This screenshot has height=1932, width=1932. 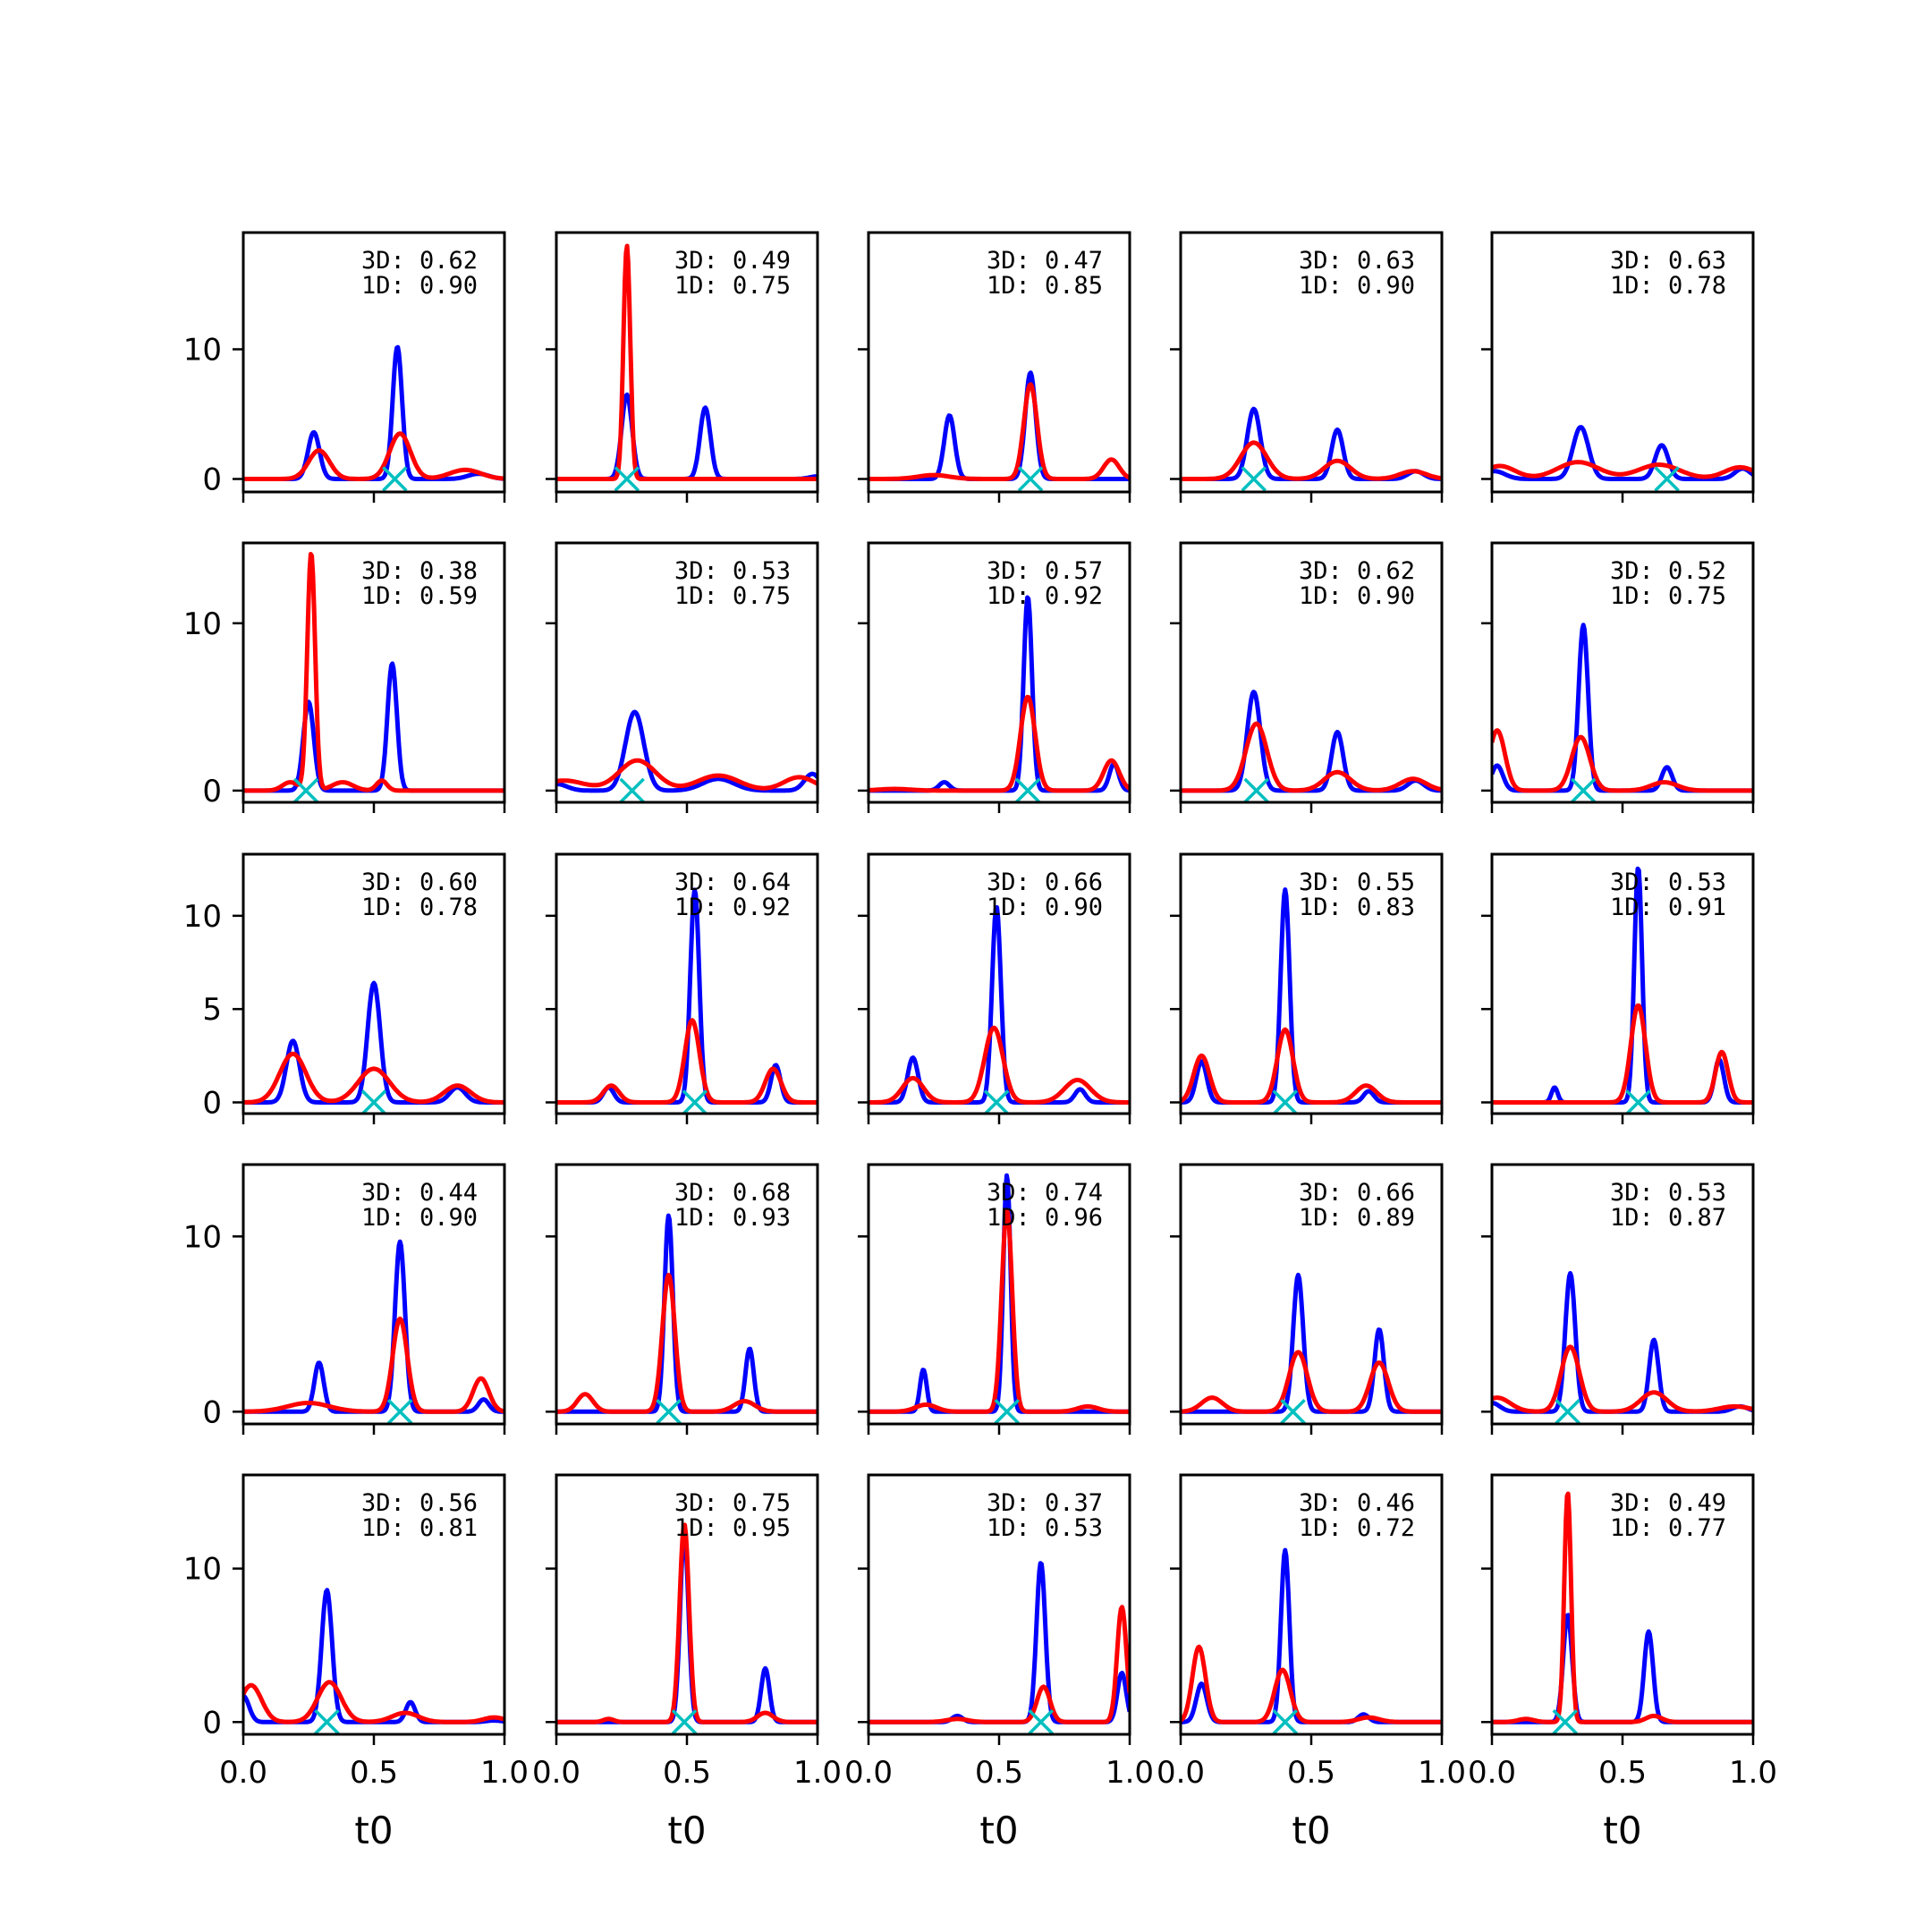 What do you see at coordinates (212, 1010) in the screenshot?
I see `y-tick-label: 5` at bounding box center [212, 1010].